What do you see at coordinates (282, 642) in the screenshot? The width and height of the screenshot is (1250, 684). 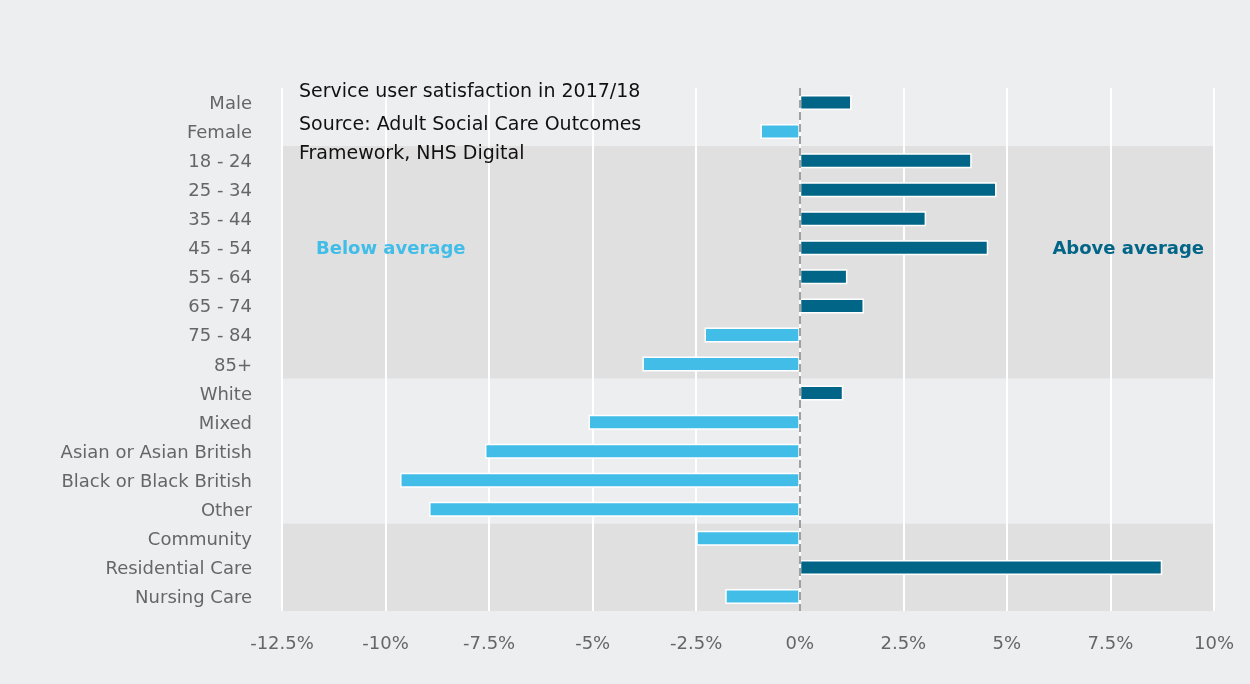 I see `x-tick-label: -12.5%` at bounding box center [282, 642].